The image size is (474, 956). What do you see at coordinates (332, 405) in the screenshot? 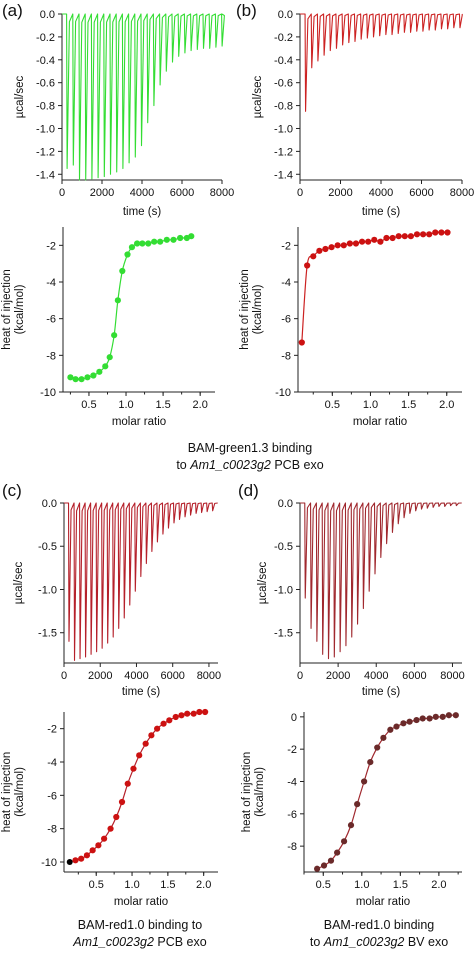
I see `panel-b-iso-xtick-label: 0.5` at bounding box center [332, 405].